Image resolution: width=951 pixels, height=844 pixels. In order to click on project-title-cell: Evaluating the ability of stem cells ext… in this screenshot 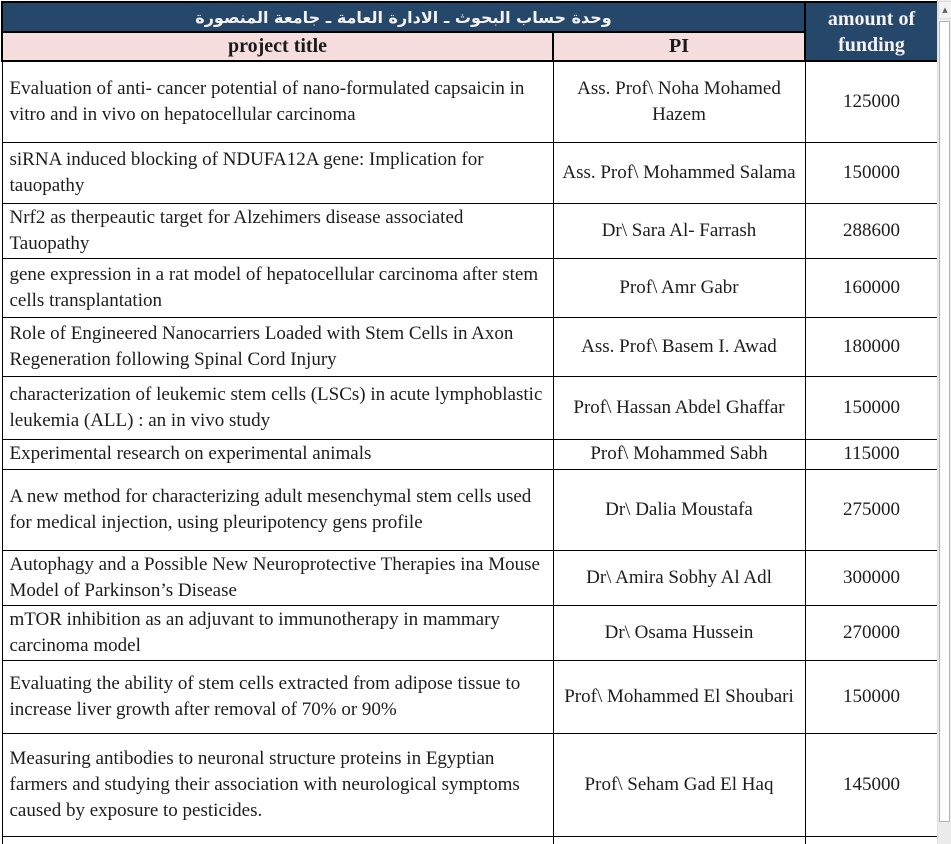, I will do `click(277, 696)`.